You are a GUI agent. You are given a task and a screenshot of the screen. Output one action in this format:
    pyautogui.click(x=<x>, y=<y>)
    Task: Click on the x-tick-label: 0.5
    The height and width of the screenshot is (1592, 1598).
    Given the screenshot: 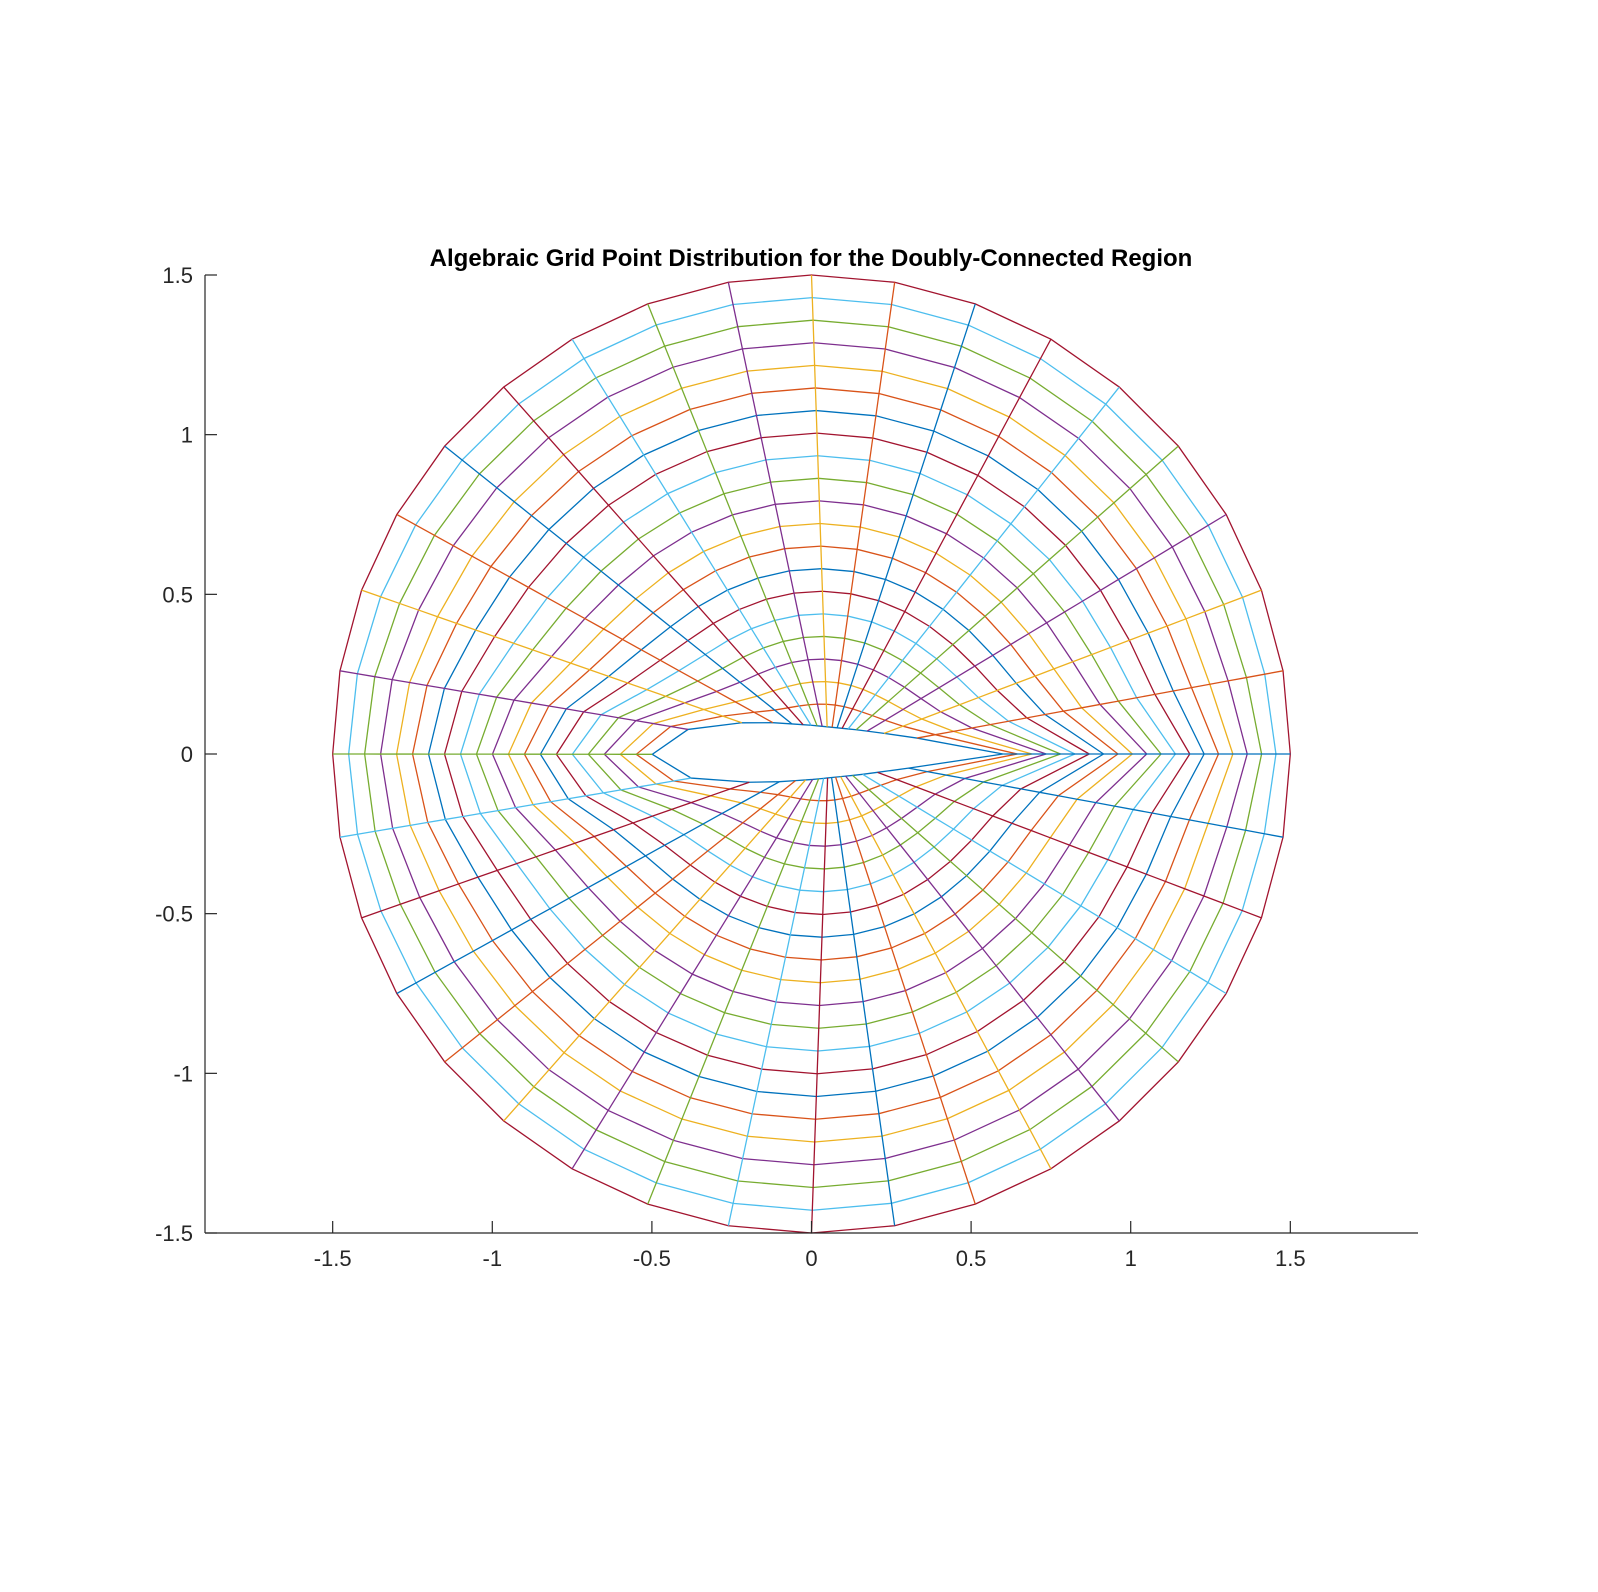 What is the action you would take?
    pyautogui.click(x=971, y=1258)
    